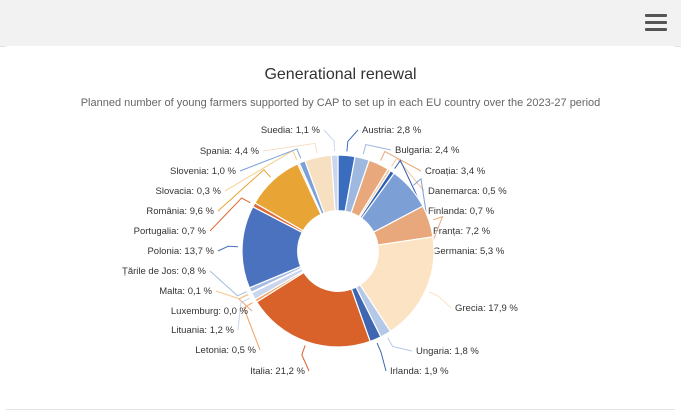  I want to click on leader-finlanda, so click(409, 185).